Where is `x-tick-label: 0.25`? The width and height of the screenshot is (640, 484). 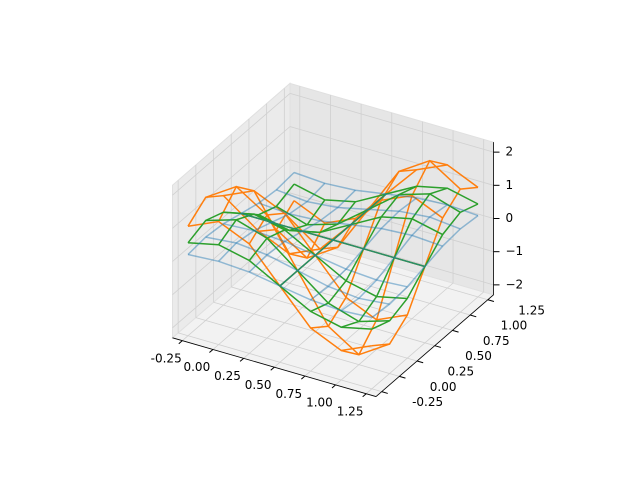
x-tick-label: 0.25 is located at coordinates (227, 376).